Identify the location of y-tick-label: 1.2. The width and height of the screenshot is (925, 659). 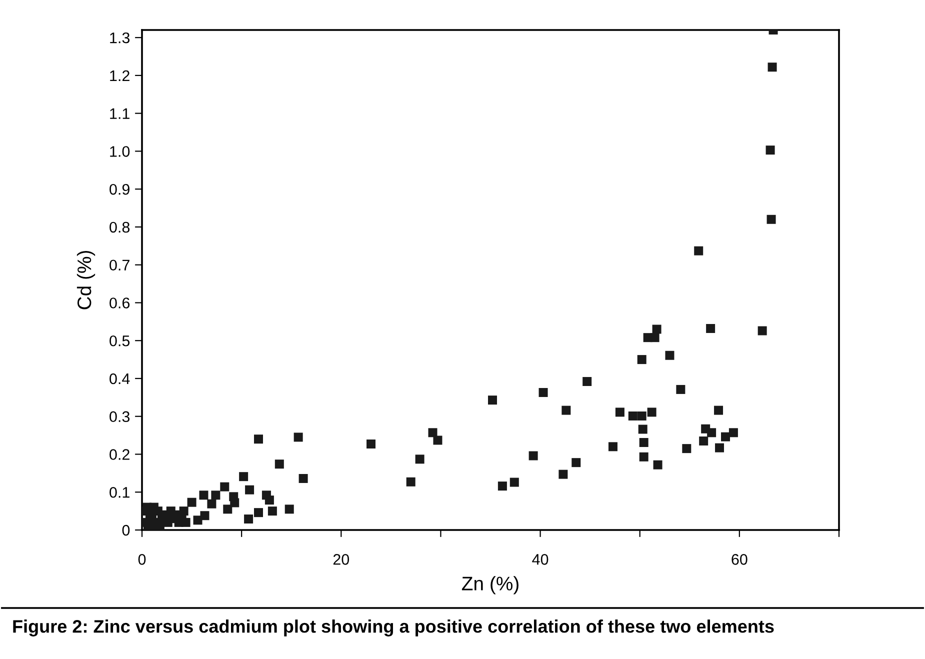
(120, 75).